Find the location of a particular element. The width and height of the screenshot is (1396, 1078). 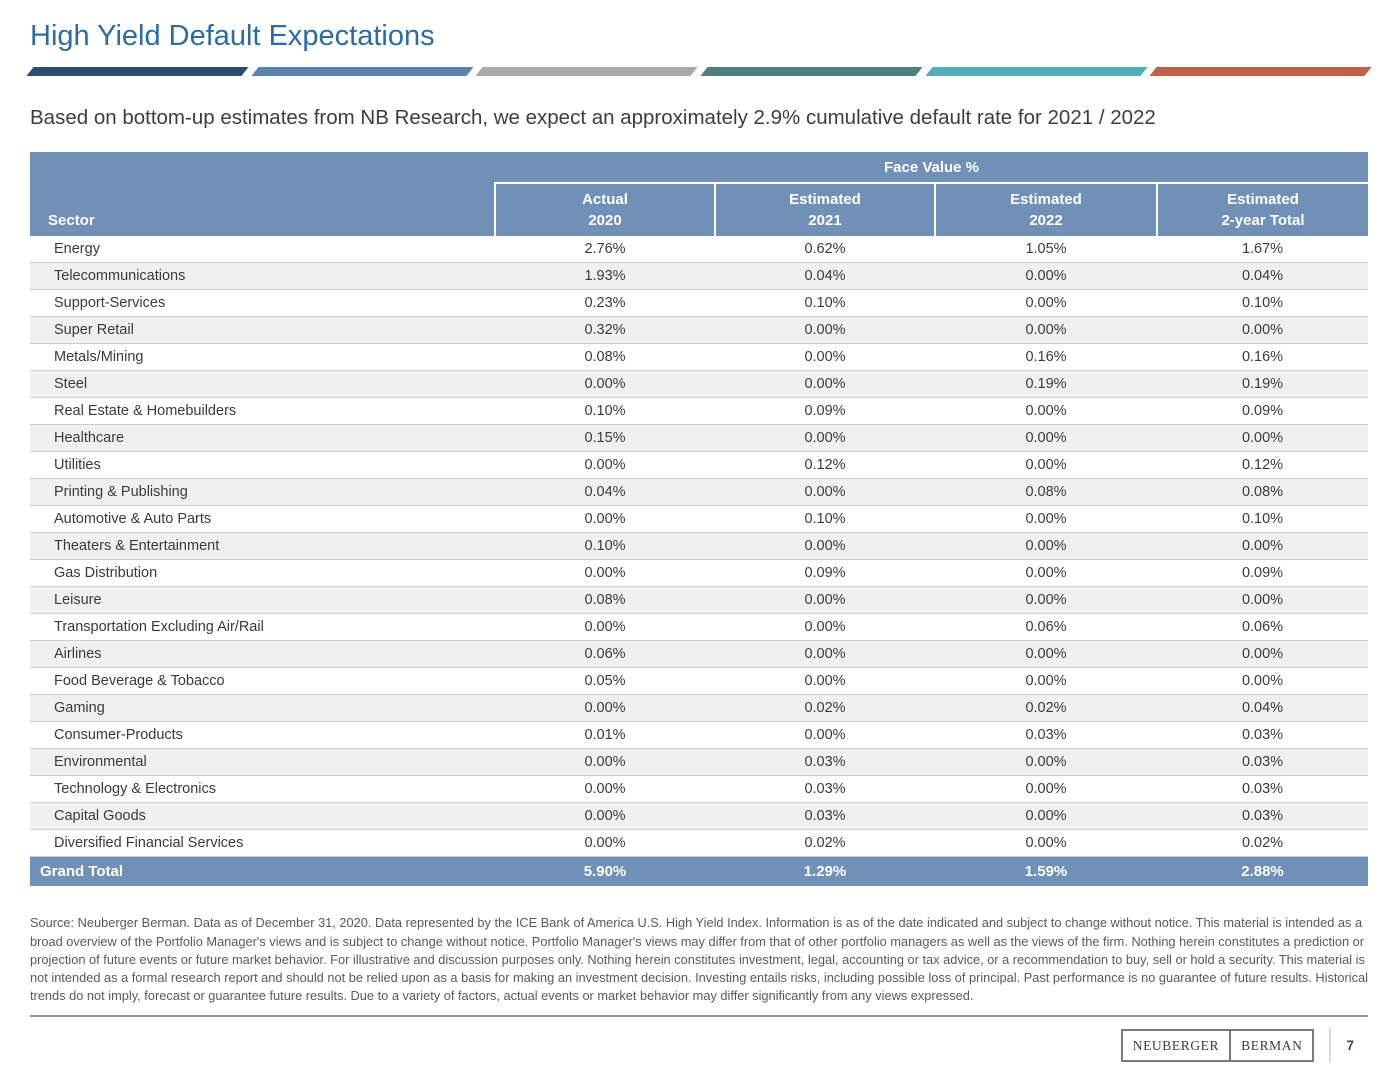

column-header-line: Actual is located at coordinates (605, 199).